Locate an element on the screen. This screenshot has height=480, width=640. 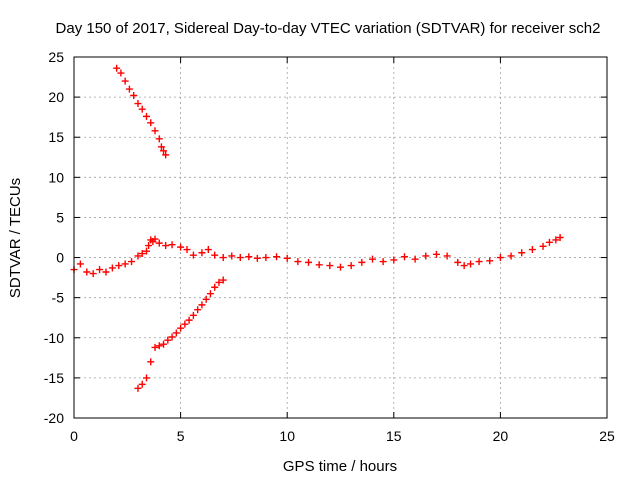
x-axis-label: GPS time / hours is located at coordinates (340, 466).